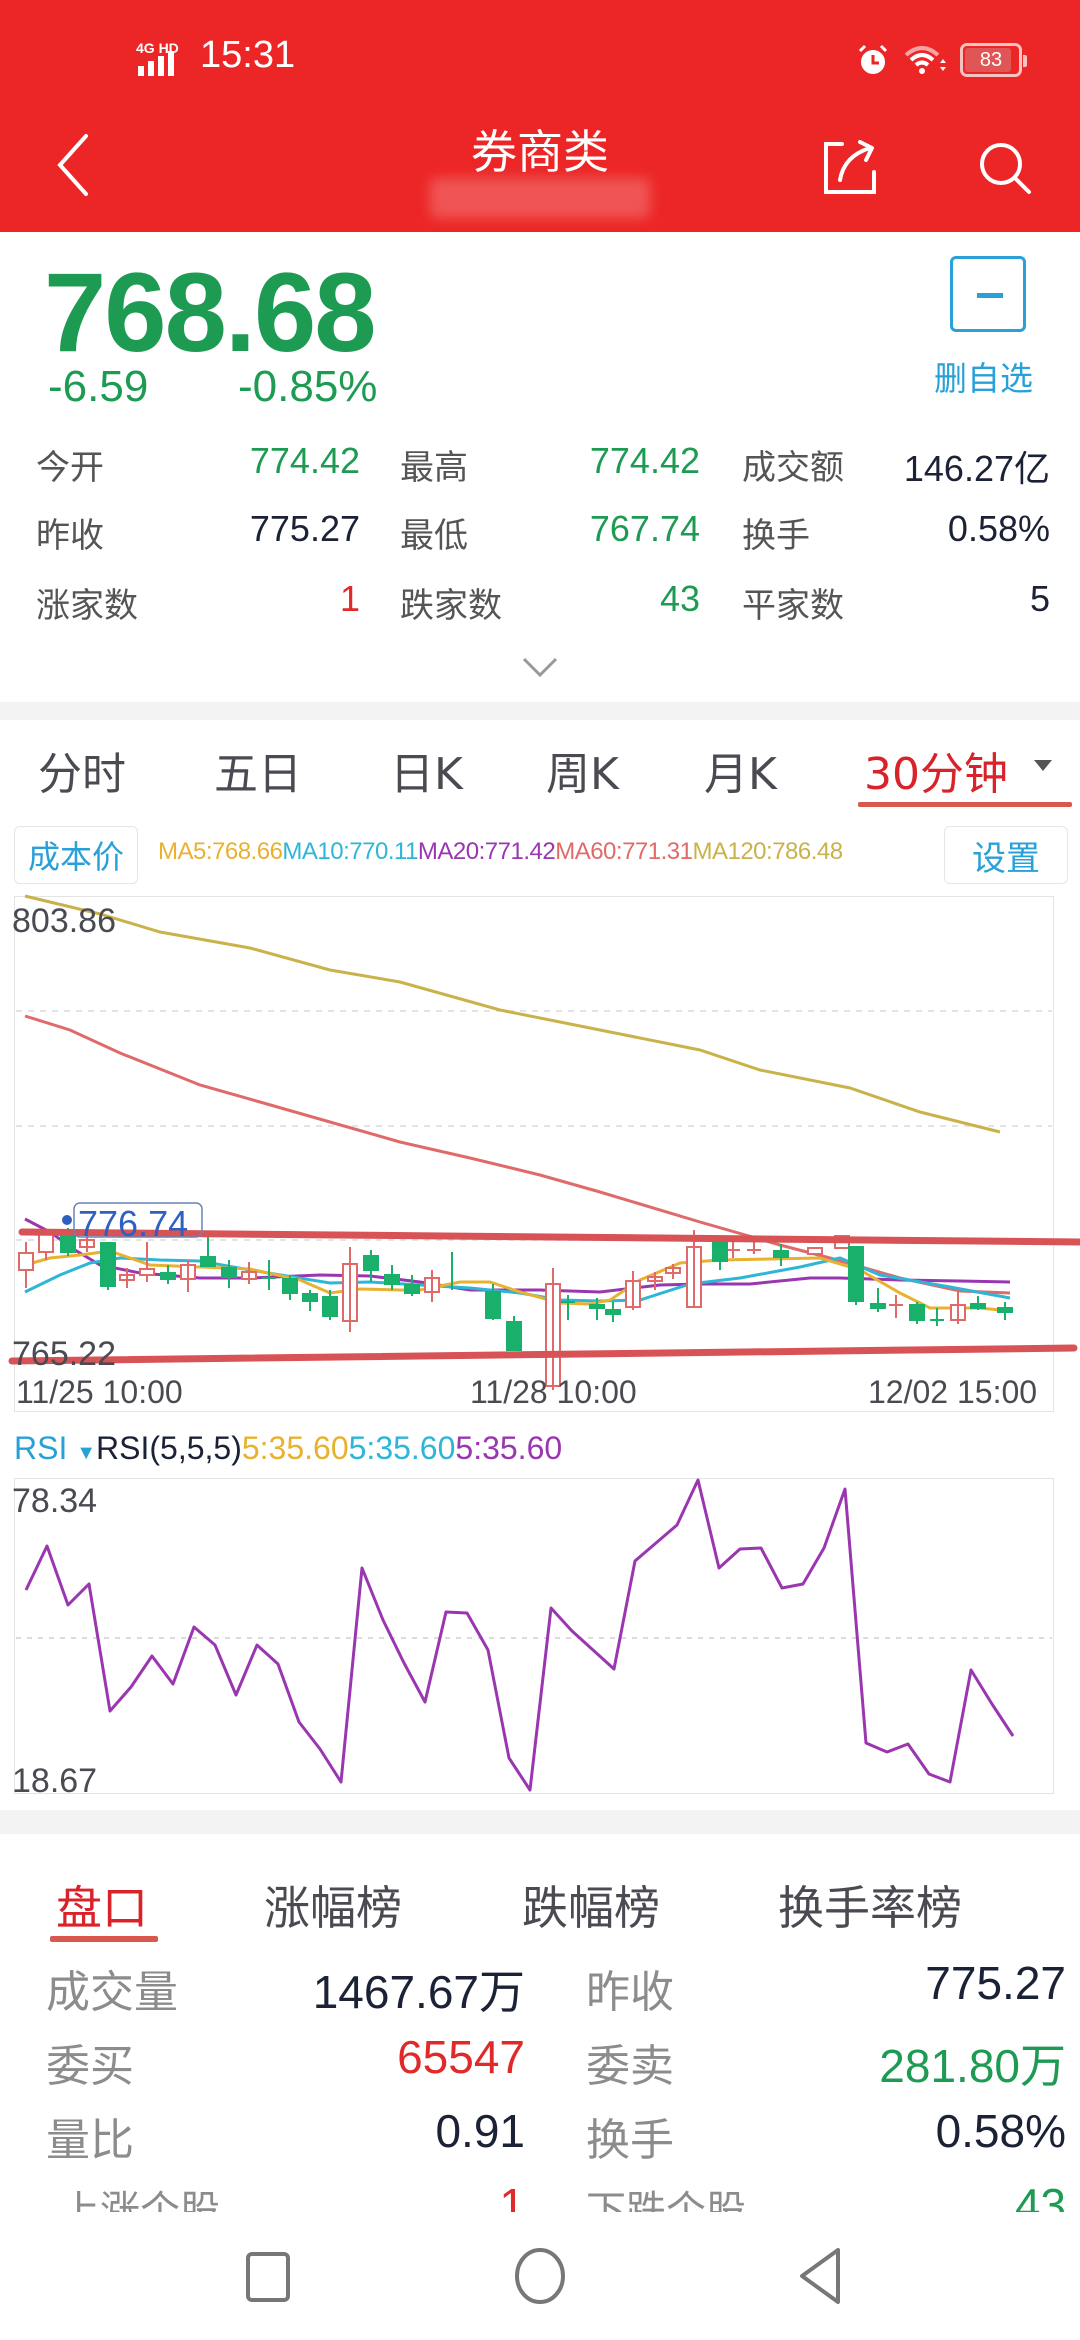 The width and height of the screenshot is (1080, 2340). I want to click on back-button, so click(75, 165).